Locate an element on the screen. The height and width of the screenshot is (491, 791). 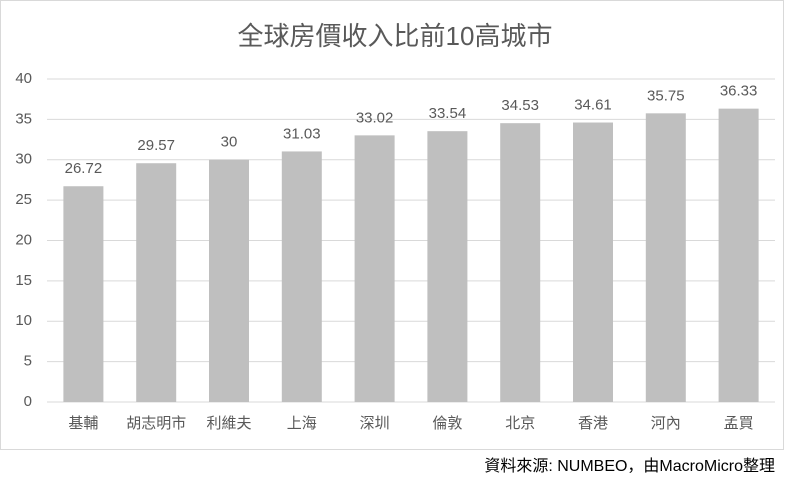
y-tick-label: 15 is located at coordinates (23, 280).